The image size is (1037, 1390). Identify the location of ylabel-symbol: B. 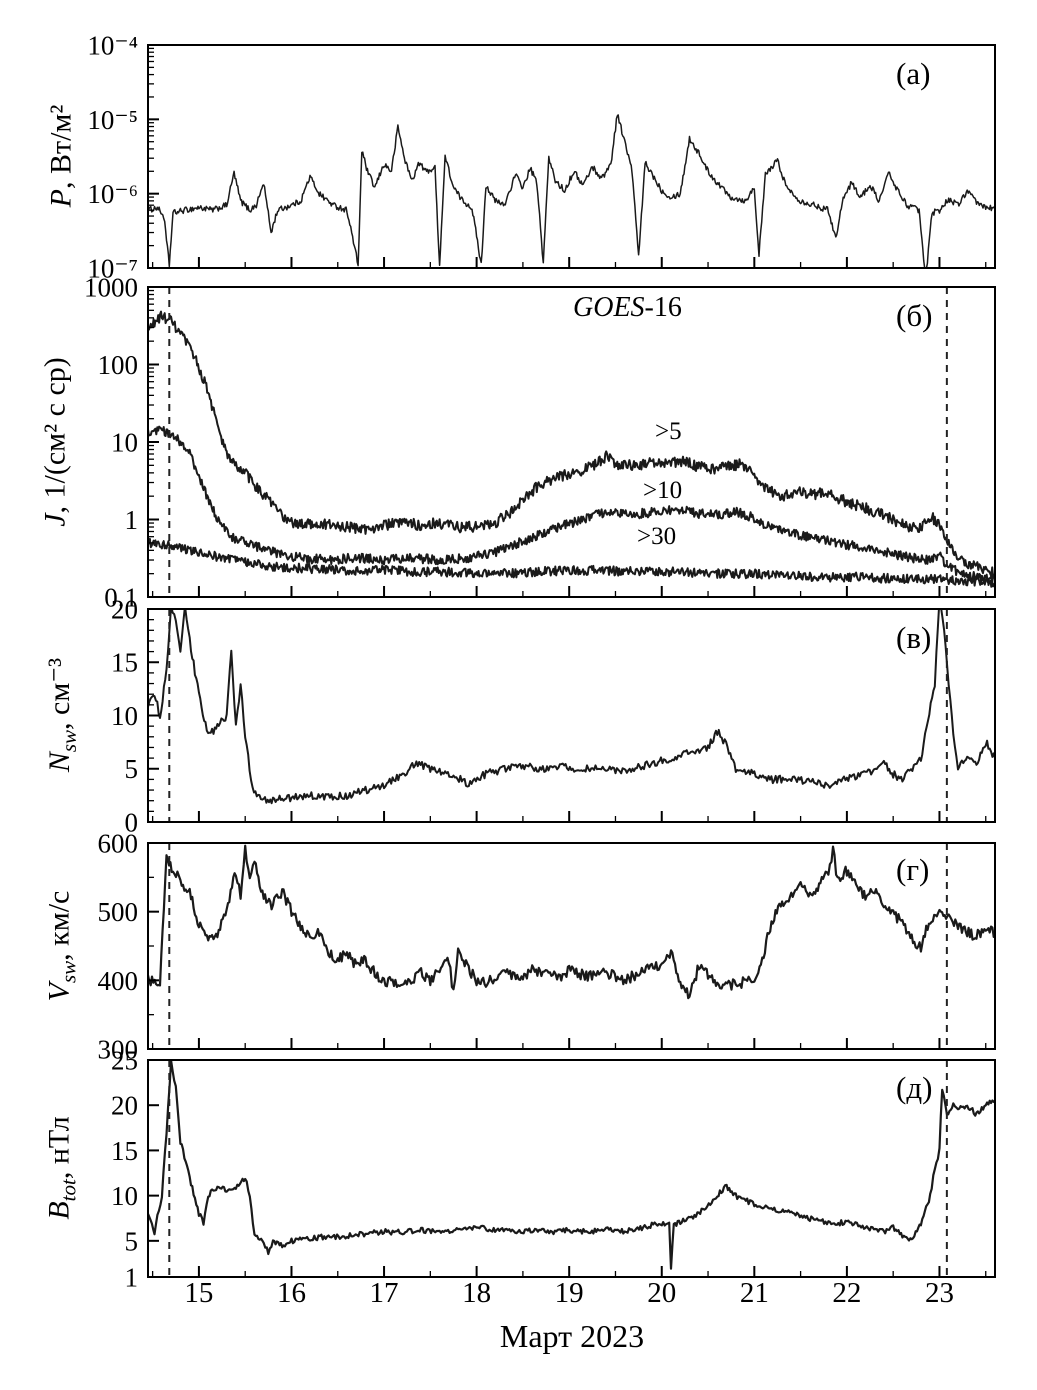
(59, 1210).